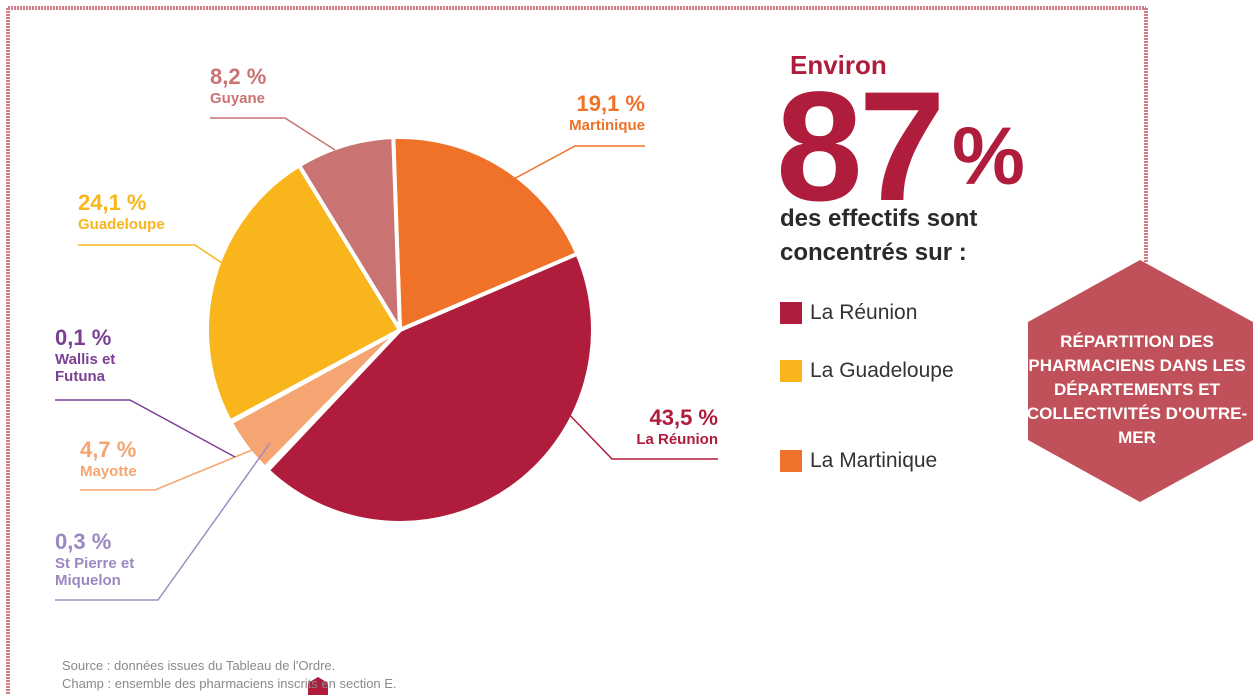 This screenshot has height=695, width=1253. What do you see at coordinates (864, 312) in the screenshot?
I see `legend-label: La Réunion` at bounding box center [864, 312].